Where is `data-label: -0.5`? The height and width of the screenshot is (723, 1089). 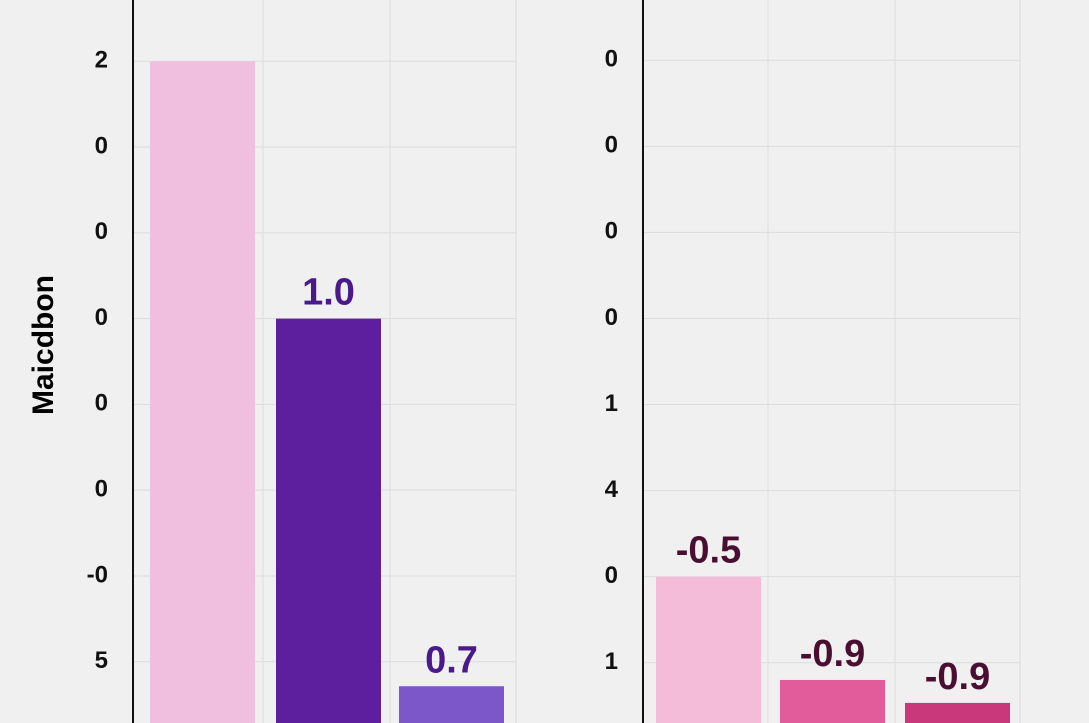
data-label: -0.5 is located at coordinates (708, 551).